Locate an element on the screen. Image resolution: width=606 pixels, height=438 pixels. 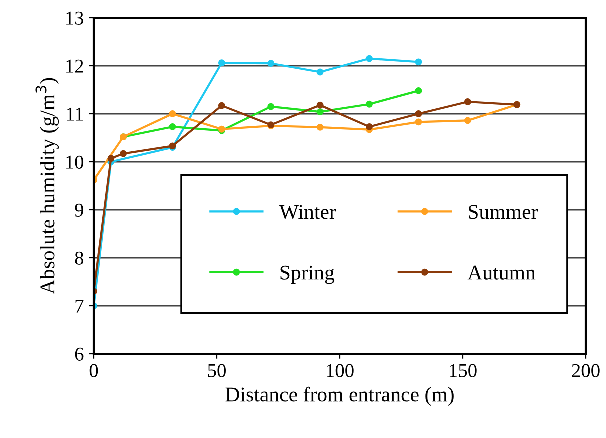
y-tick-label: 10 is located at coordinates (75, 162).